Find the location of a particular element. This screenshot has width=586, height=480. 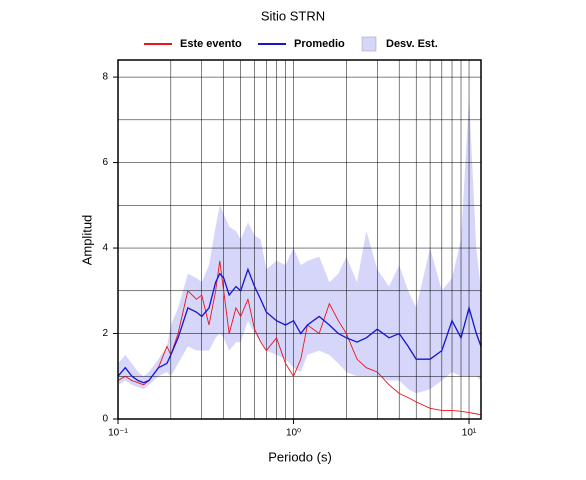

x-tick-label: 10⁰ is located at coordinates (293, 433).